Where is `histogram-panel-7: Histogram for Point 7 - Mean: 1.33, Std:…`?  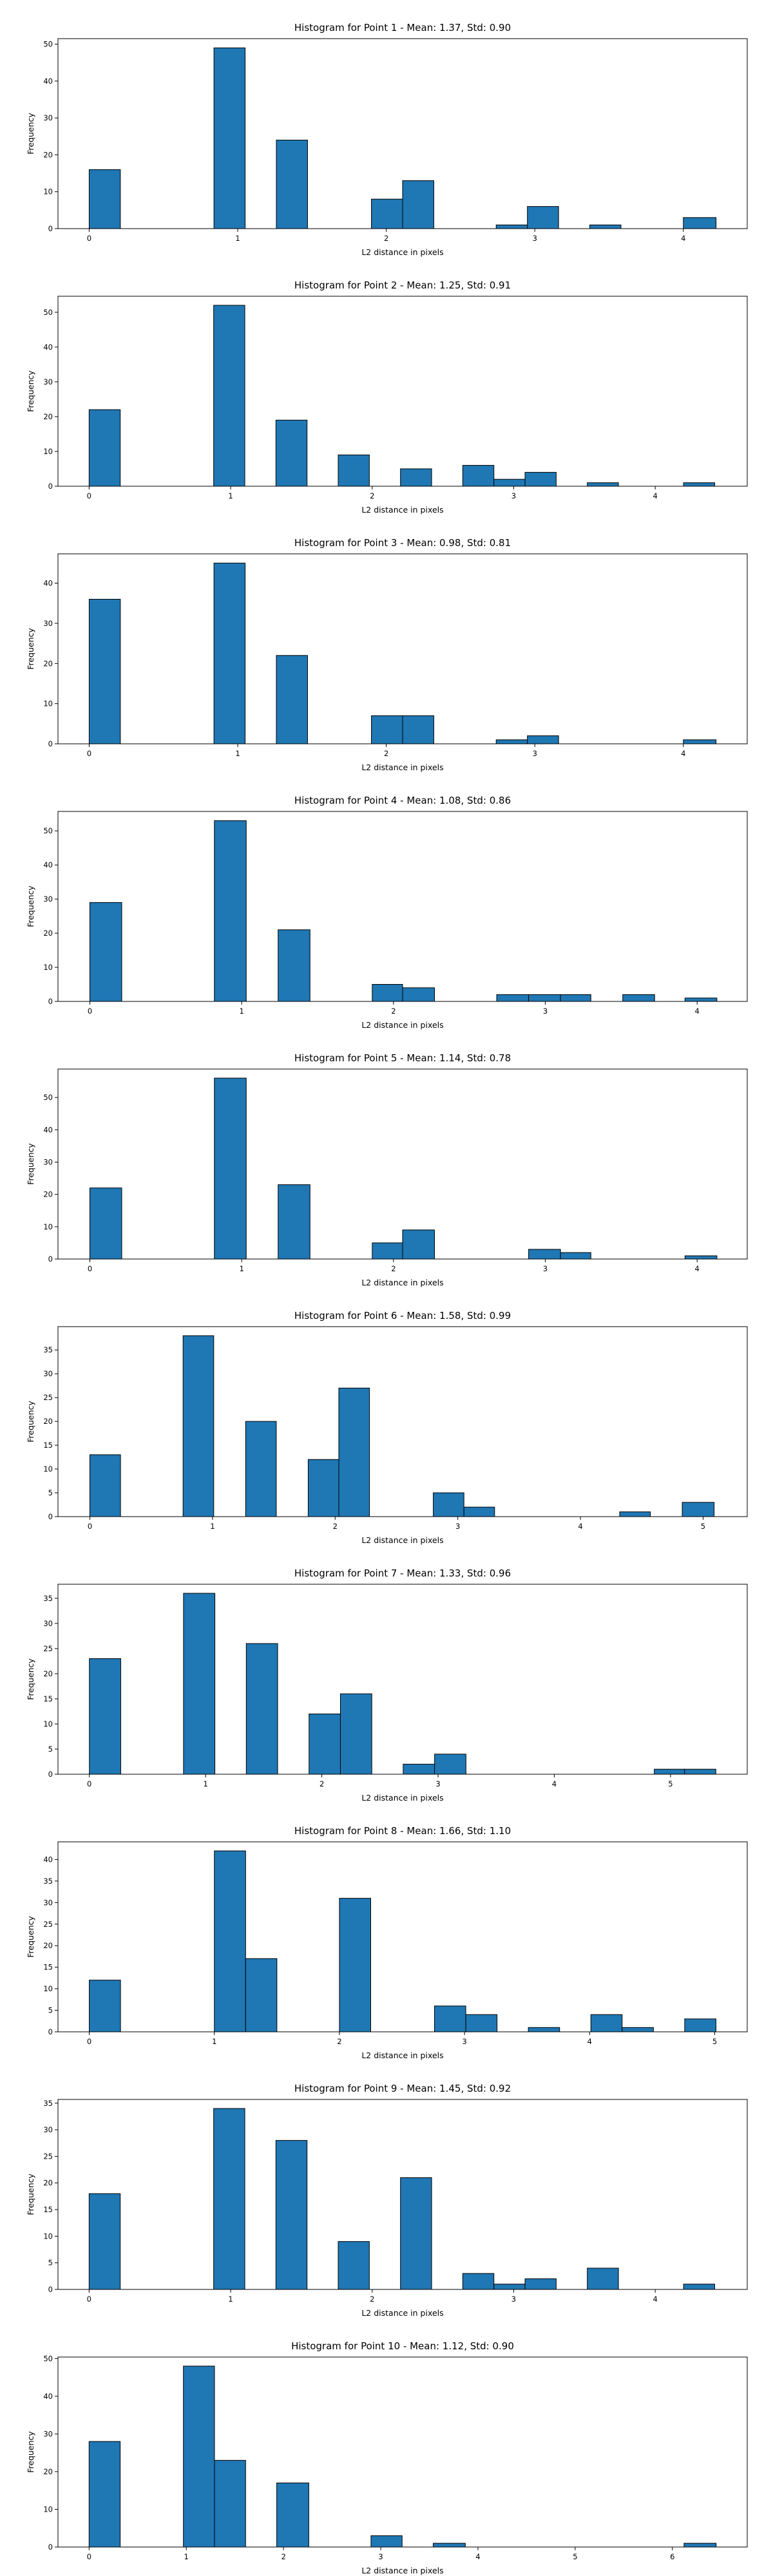
histogram-panel-7: Histogram for Point 7 - Mean: 1.33, Std:… is located at coordinates (387, 1685).